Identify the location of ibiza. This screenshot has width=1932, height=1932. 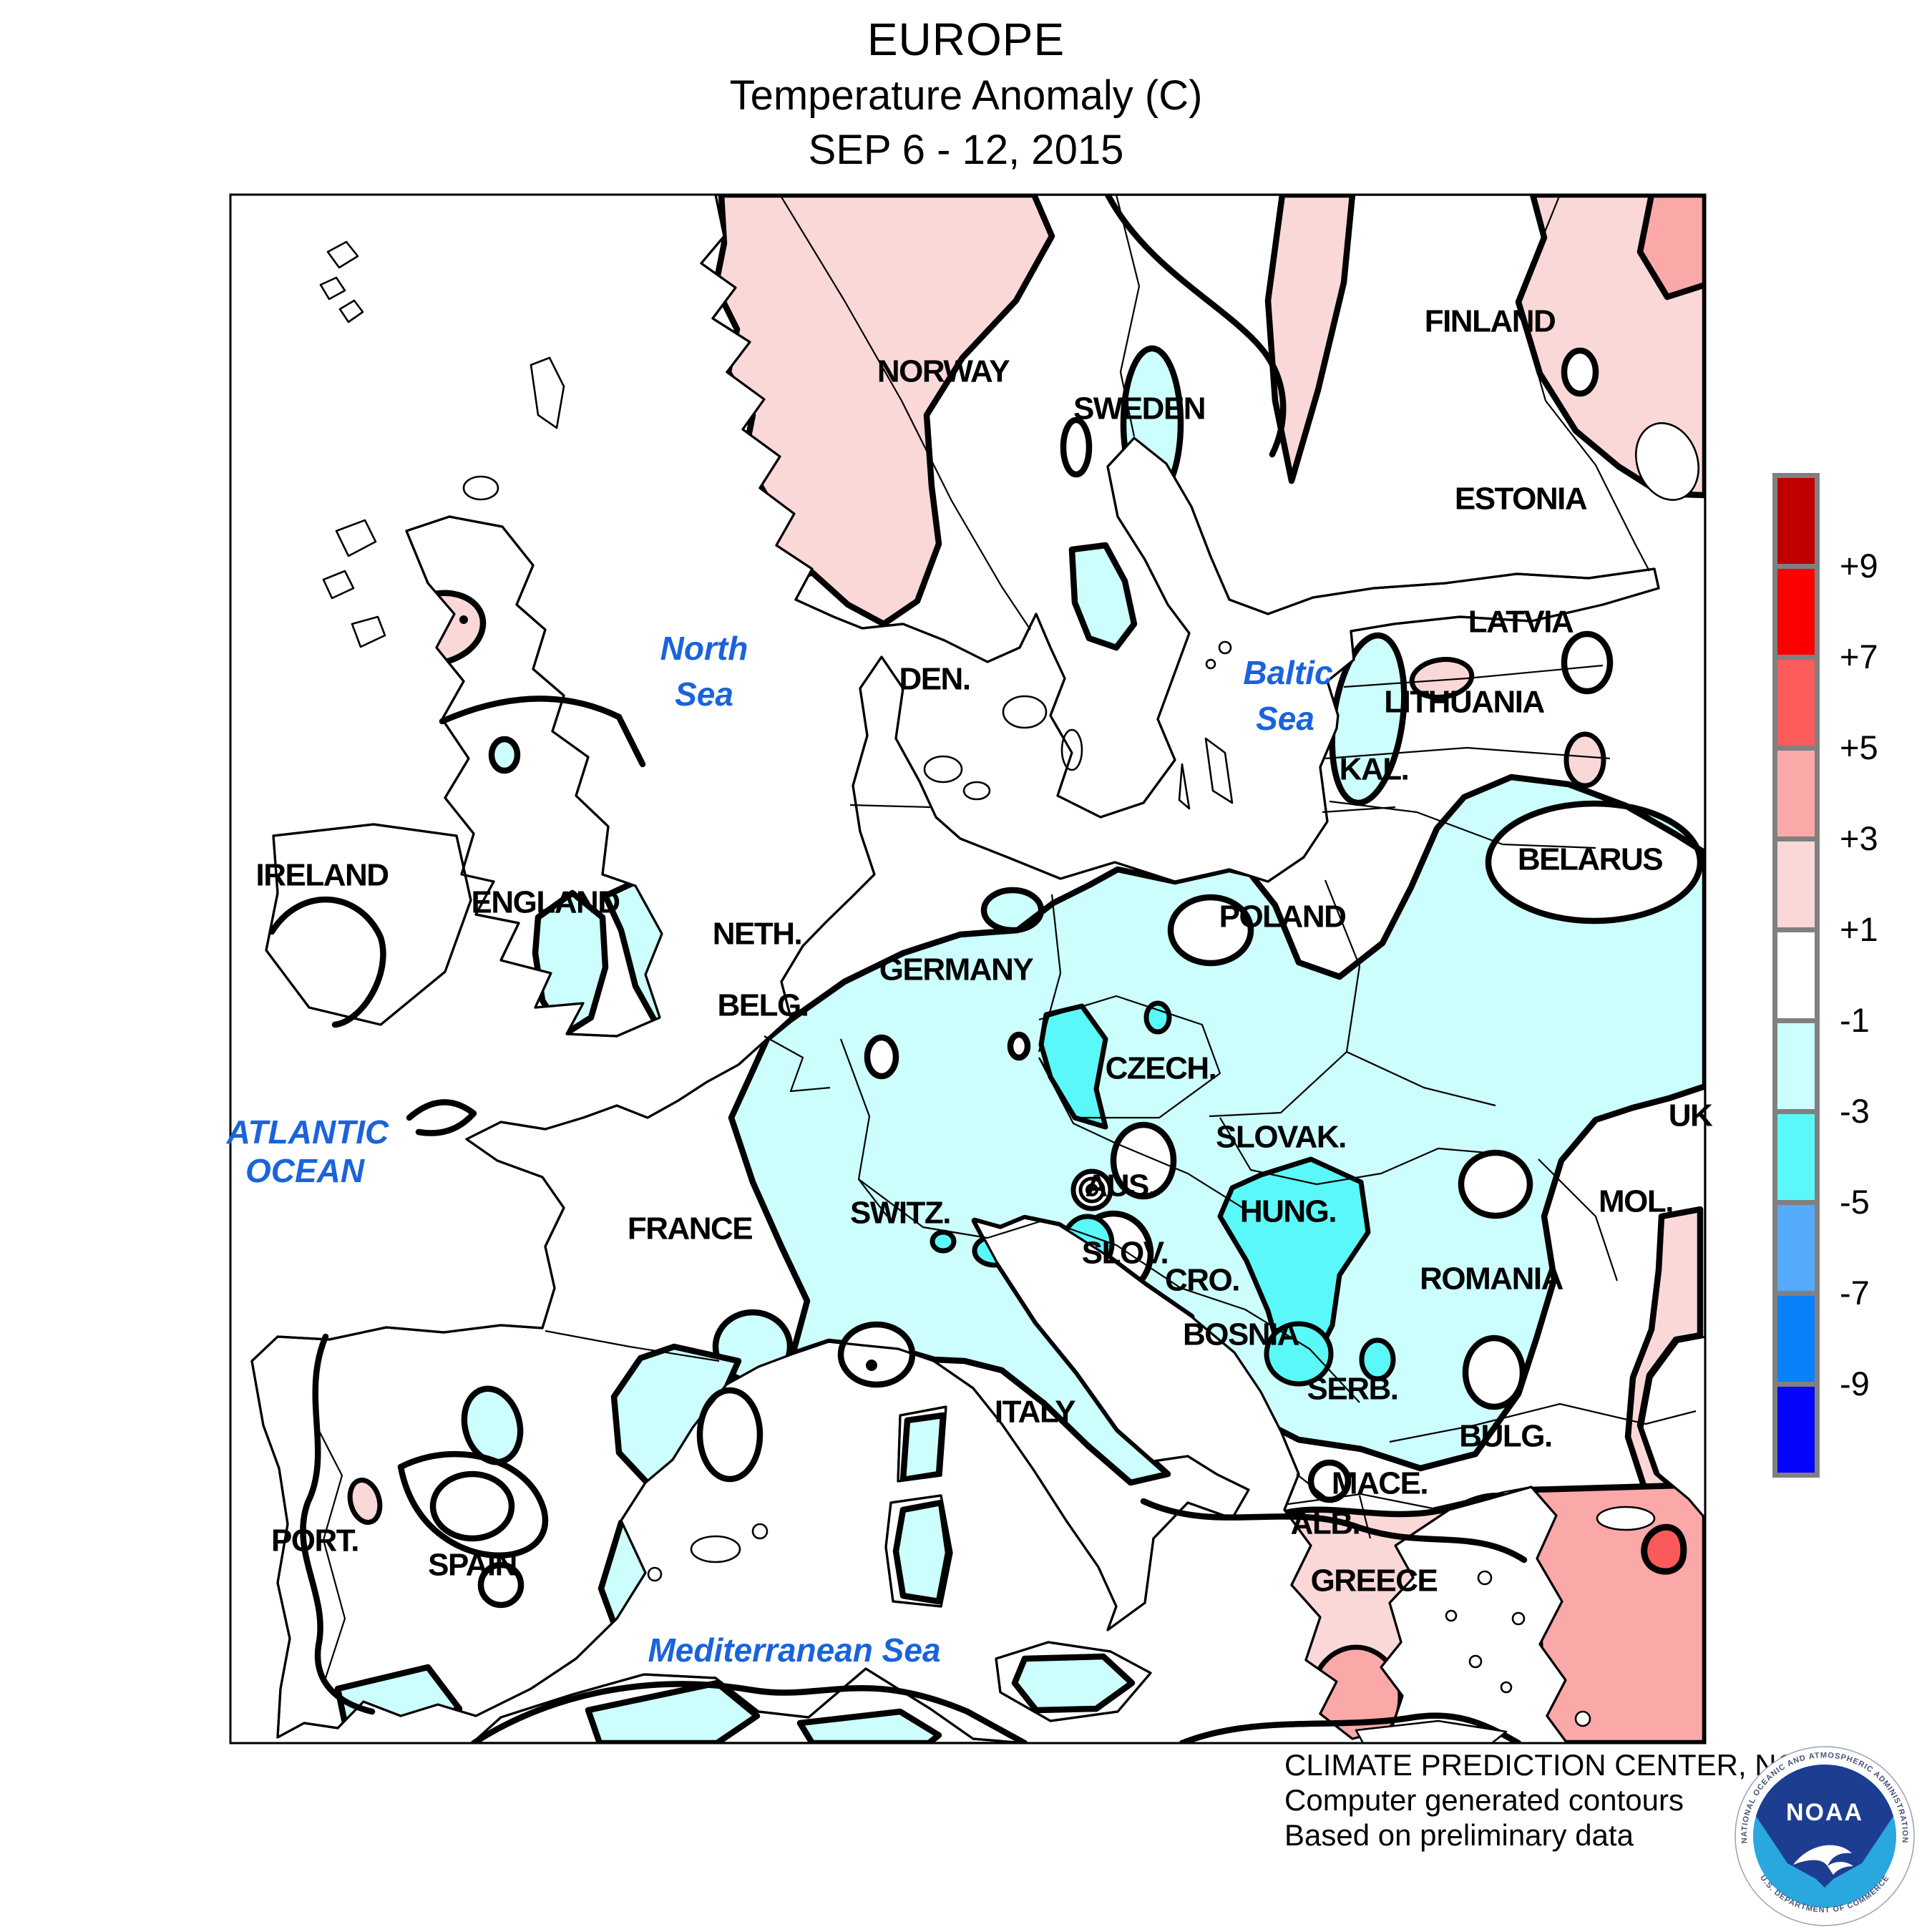
(655, 1574).